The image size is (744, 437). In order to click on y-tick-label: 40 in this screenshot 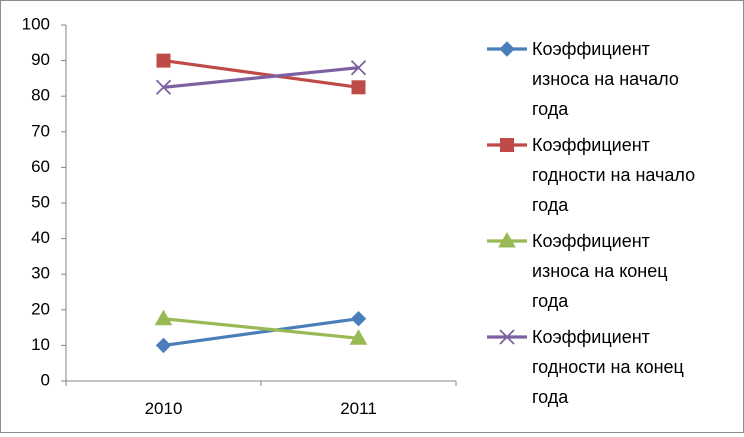, I will do `click(40, 237)`.